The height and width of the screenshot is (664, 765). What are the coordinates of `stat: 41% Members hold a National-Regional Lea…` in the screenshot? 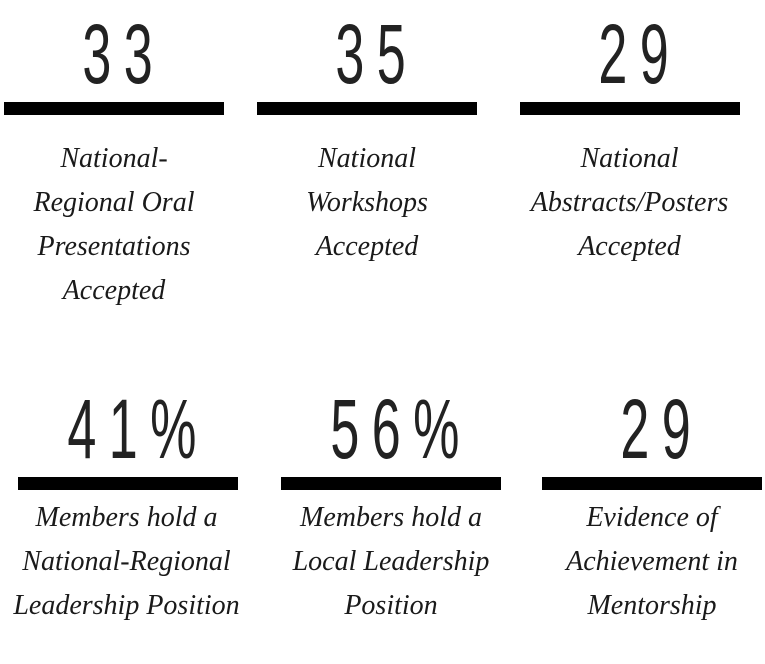 It's located at (126, 504).